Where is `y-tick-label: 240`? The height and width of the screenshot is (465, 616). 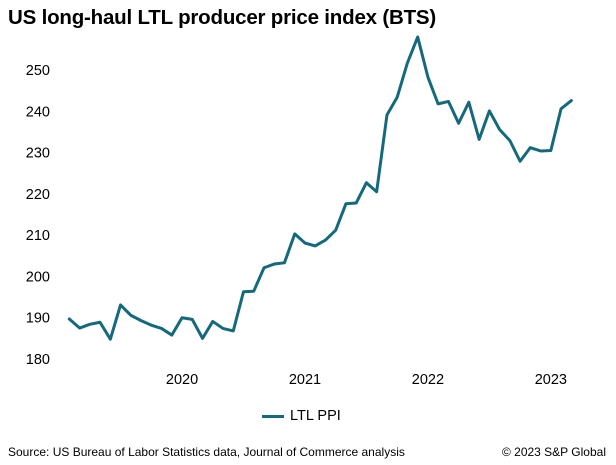
y-tick-label: 240 is located at coordinates (38, 112).